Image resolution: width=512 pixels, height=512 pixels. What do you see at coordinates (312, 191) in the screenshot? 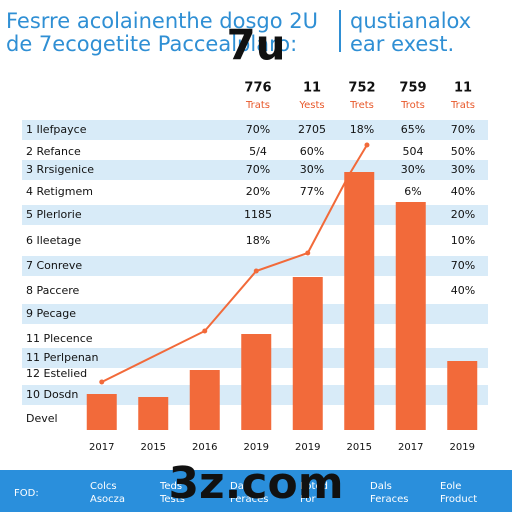
I see `cell: 77%` at bounding box center [312, 191].